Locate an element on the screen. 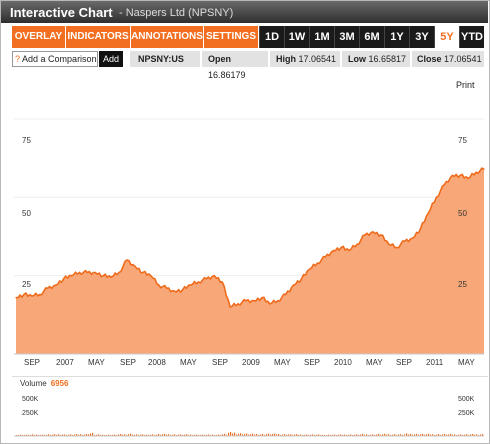 The height and width of the screenshot is (444, 490). add-comparison-button: Add is located at coordinates (111, 59).